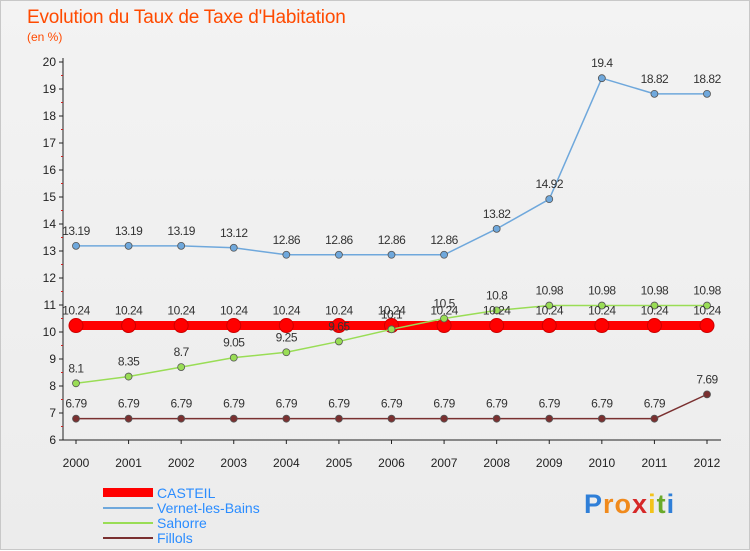 The width and height of the screenshot is (750, 551). What do you see at coordinates (497, 295) in the screenshot?
I see `data-label: 10.8` at bounding box center [497, 295].